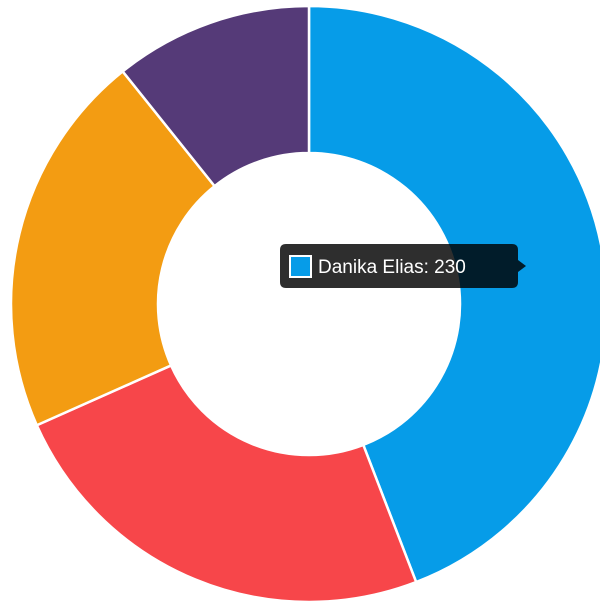 The image size is (600, 605). What do you see at coordinates (215, 96) in the screenshot?
I see `slice` at bounding box center [215, 96].